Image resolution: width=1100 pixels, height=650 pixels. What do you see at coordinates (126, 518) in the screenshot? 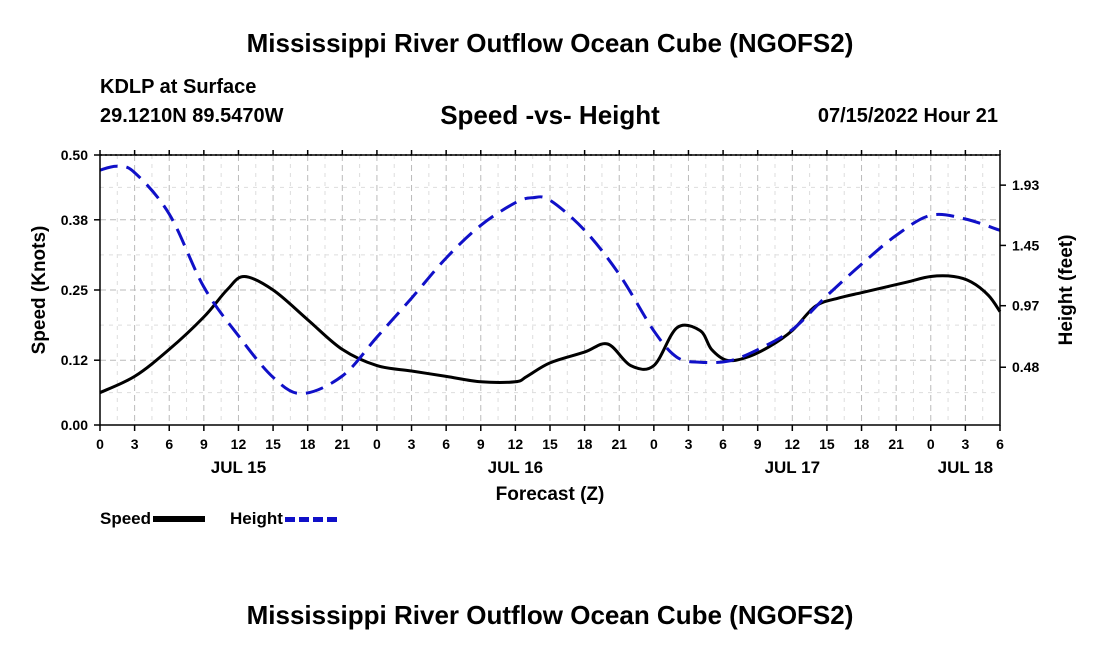
I see `legend-speed-label: Speed` at bounding box center [126, 518].